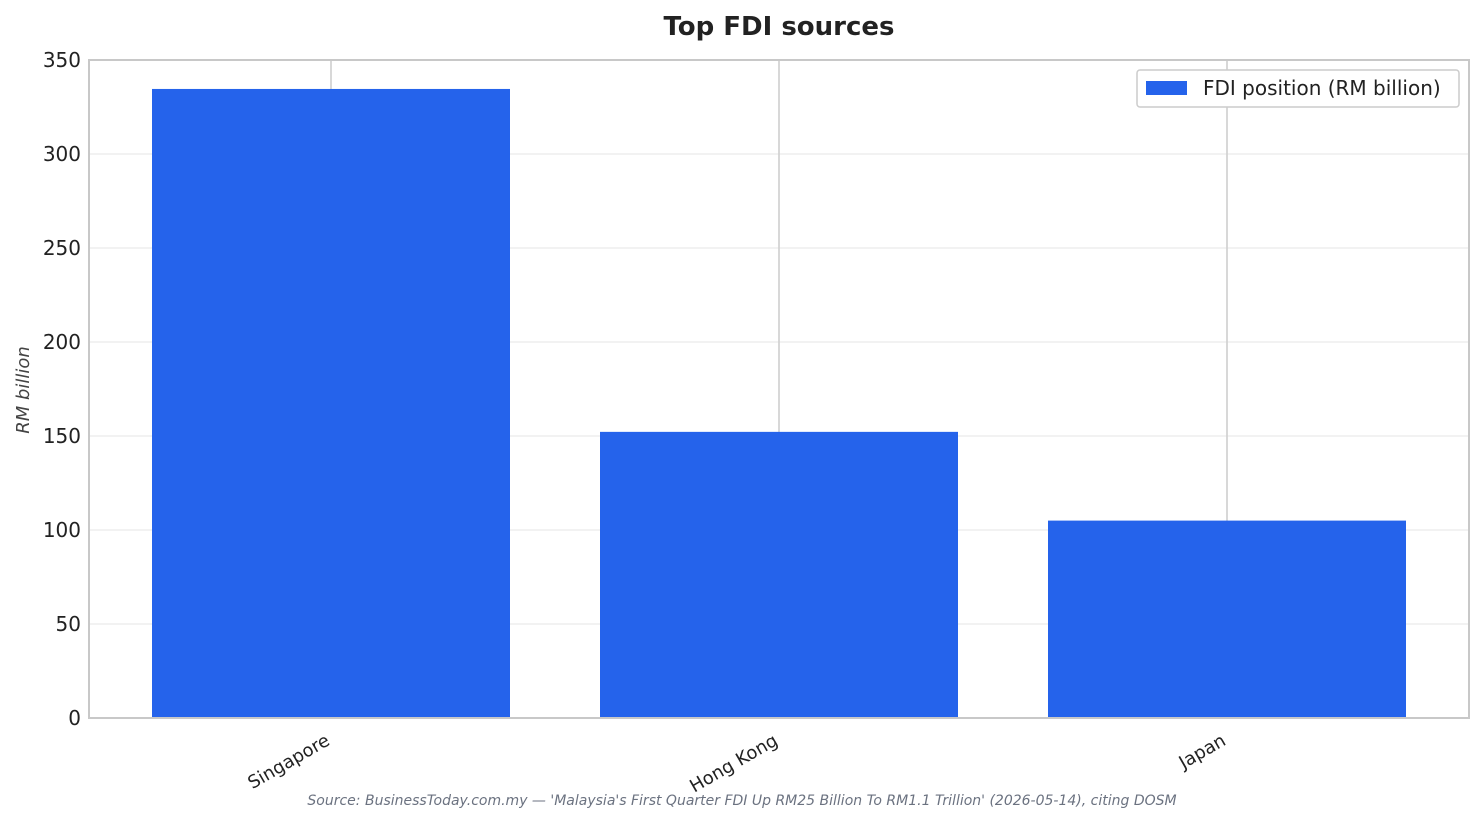 The height and width of the screenshot is (827, 1484). I want to click on y-tick-label: 300, so click(62, 154).